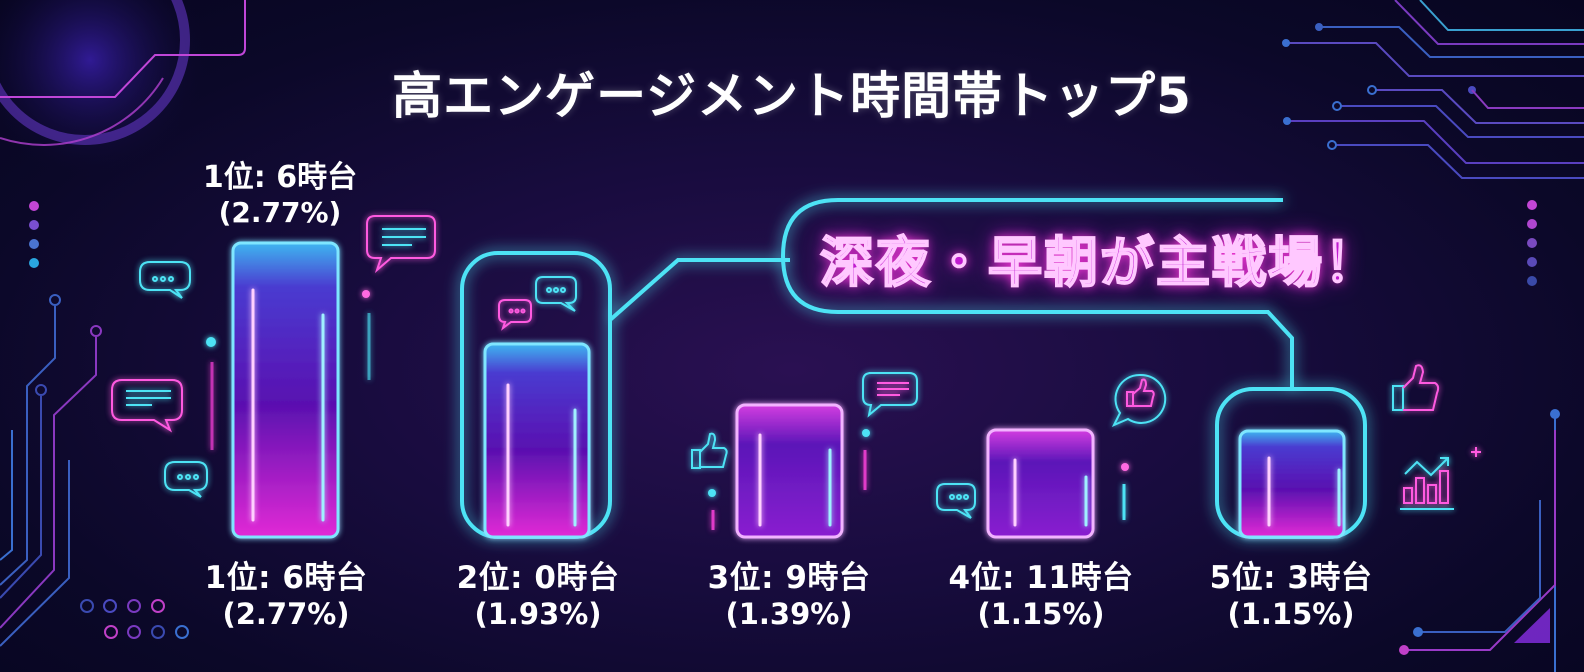 Image resolution: width=1584 pixels, height=672 pixels. I want to click on bar-label-4: 4位: 11時台 (1.15%), so click(1041, 595).